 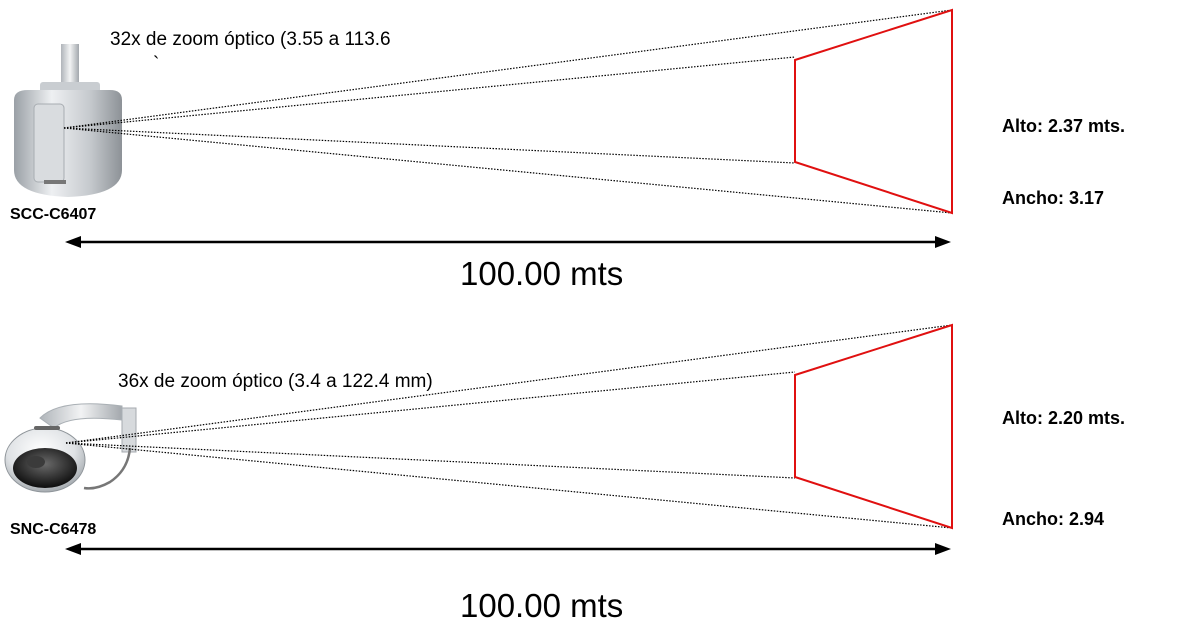 I want to click on height-label-2: Alto: 2.20 mts., so click(x=1063, y=418).